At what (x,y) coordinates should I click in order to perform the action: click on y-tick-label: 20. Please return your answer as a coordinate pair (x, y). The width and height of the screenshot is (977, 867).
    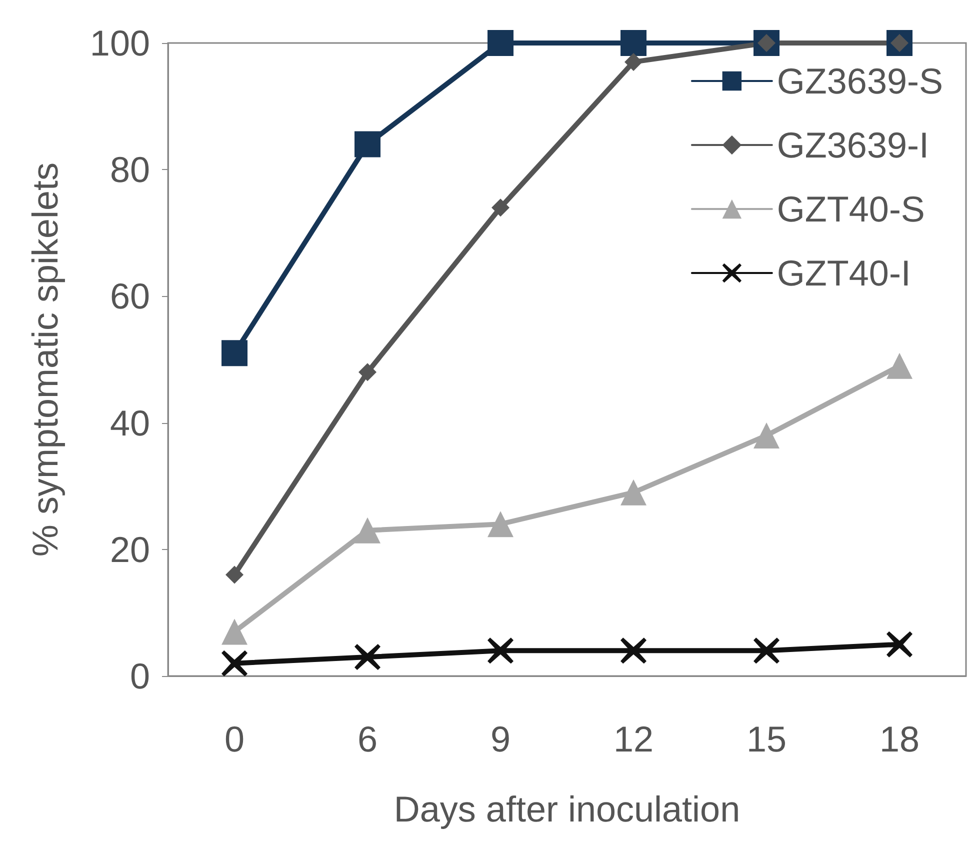
    Looking at the image, I should click on (130, 549).